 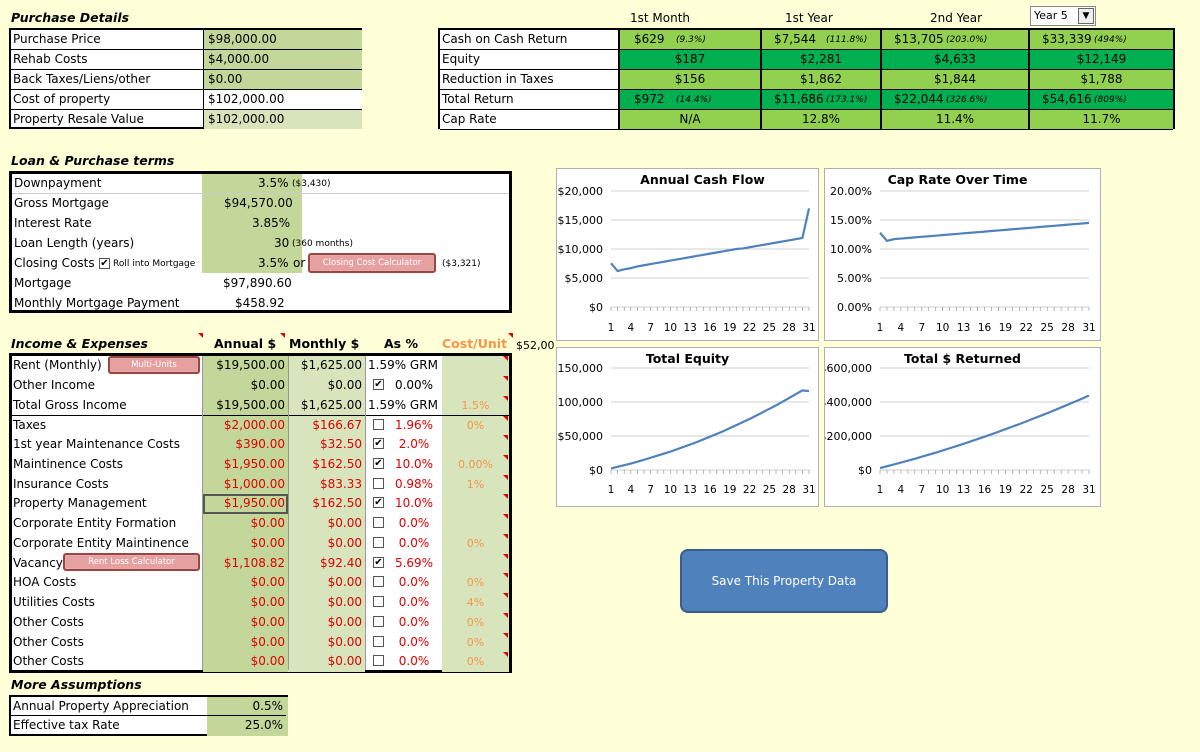 What do you see at coordinates (326, 426) in the screenshot?
I see `income-monthly: $166.67` at bounding box center [326, 426].